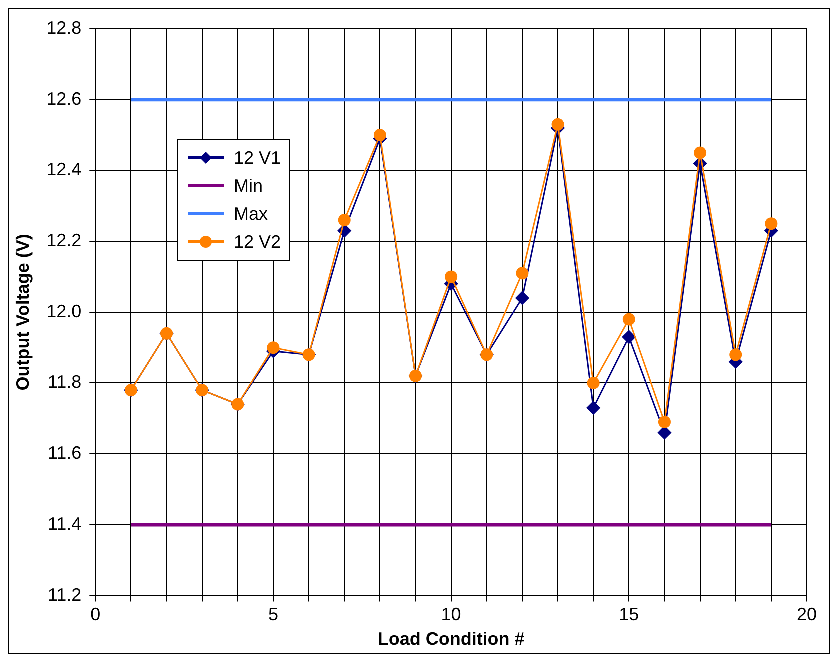 The width and height of the screenshot is (838, 662). Describe the element at coordinates (251, 214) in the screenshot. I see `legend-label: Max` at that location.